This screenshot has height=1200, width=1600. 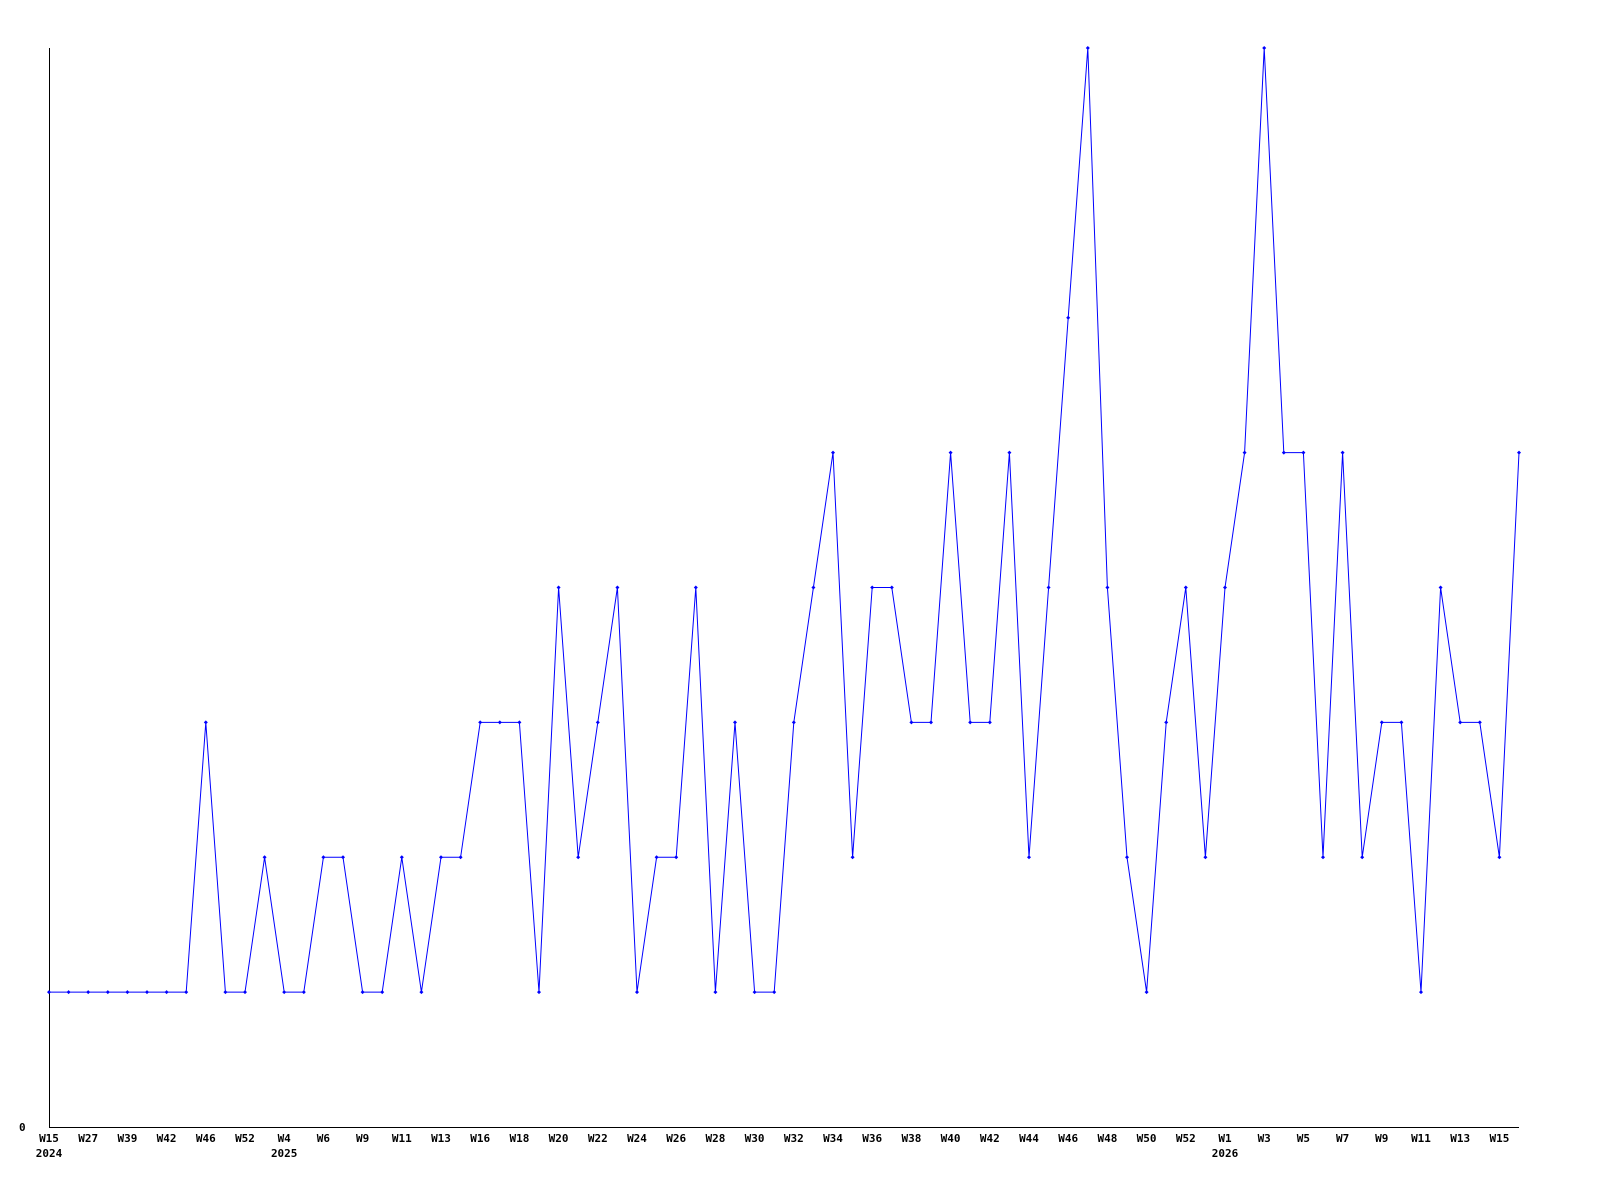 I want to click on year-label: 2024, so click(x=49, y=1153).